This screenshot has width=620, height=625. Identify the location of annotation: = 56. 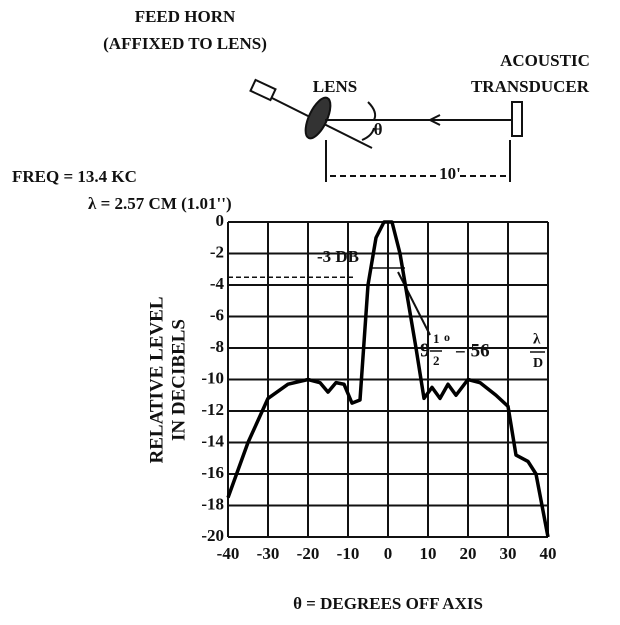
(472, 350).